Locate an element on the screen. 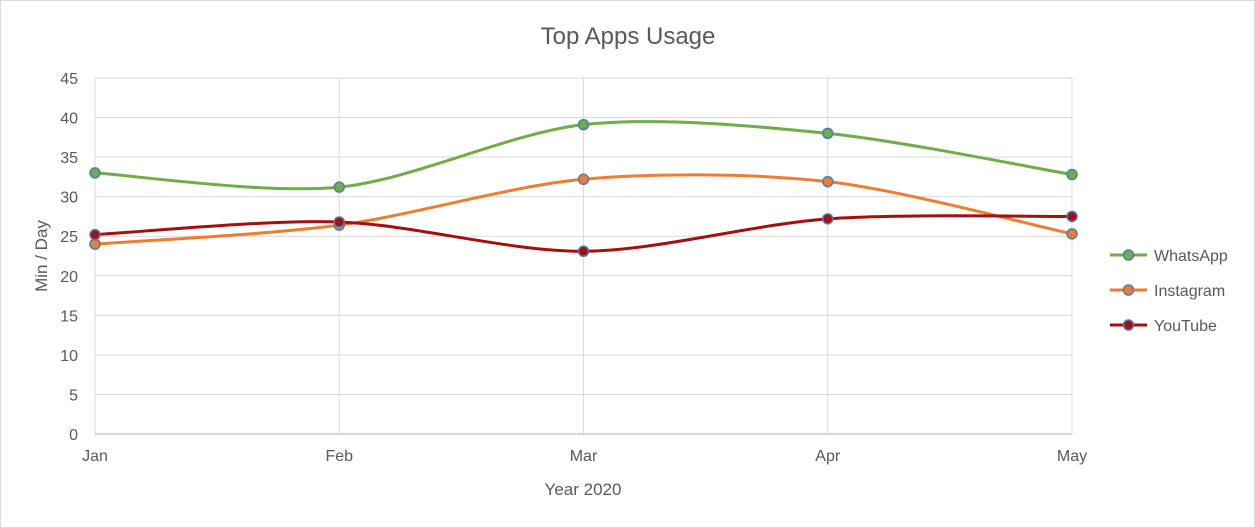  y-tick-label: 25 is located at coordinates (69, 237).